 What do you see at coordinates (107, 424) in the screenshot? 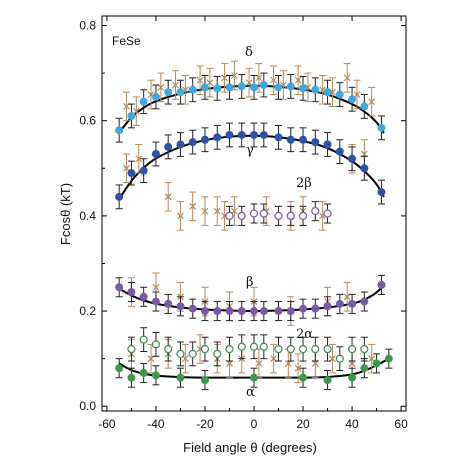
I see `x-tick-label: -60` at bounding box center [107, 424].